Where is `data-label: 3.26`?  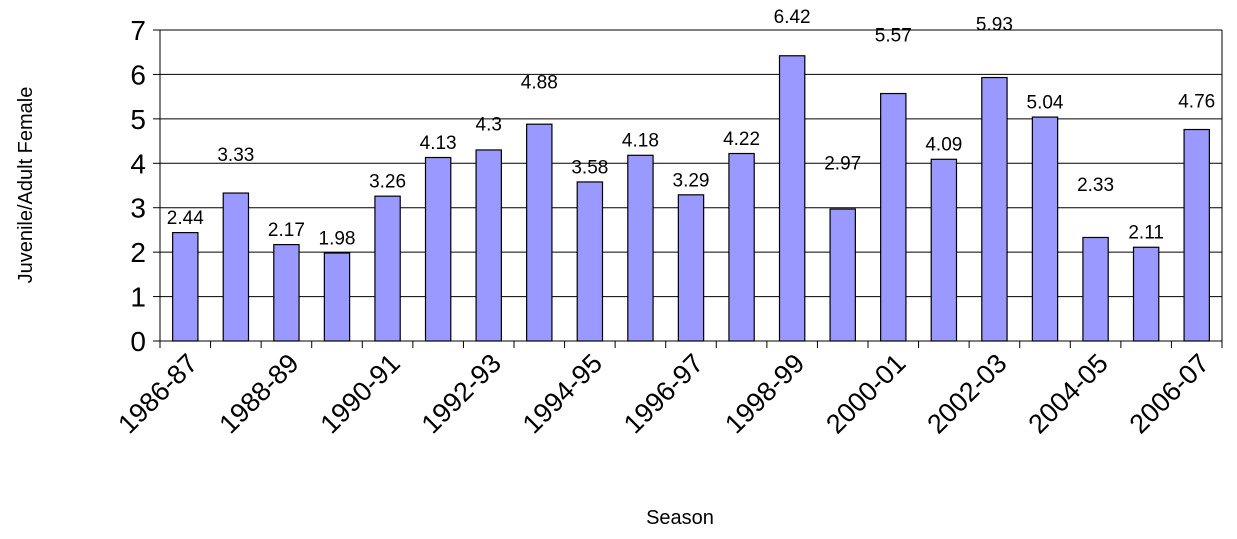
data-label: 3.26 is located at coordinates (387, 182).